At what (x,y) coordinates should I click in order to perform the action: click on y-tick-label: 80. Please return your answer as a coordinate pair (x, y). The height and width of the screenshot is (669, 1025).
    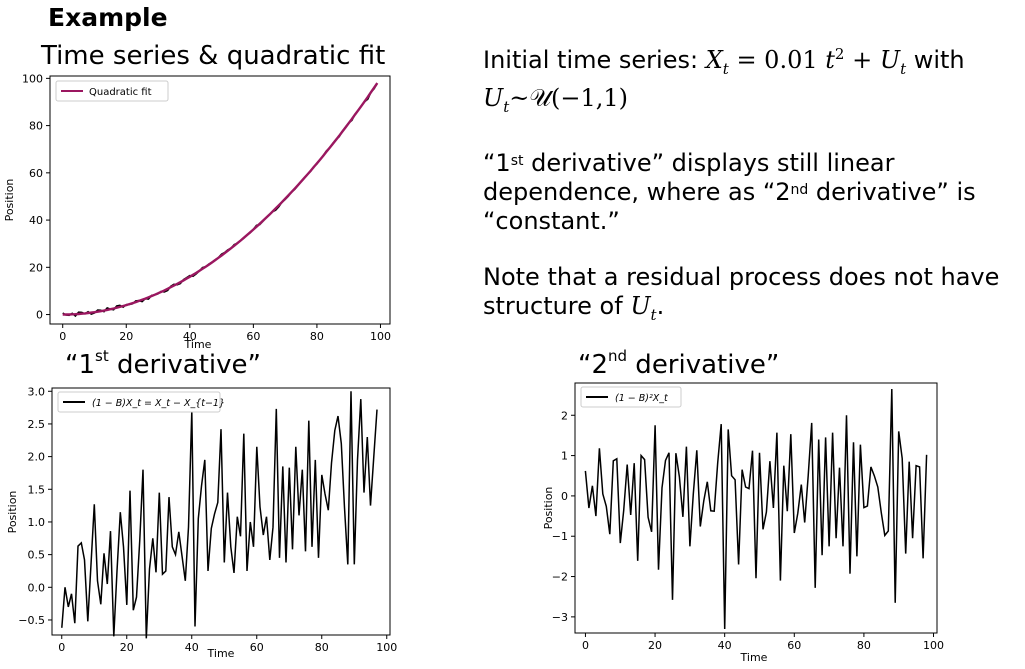
    Looking at the image, I should click on (36, 126).